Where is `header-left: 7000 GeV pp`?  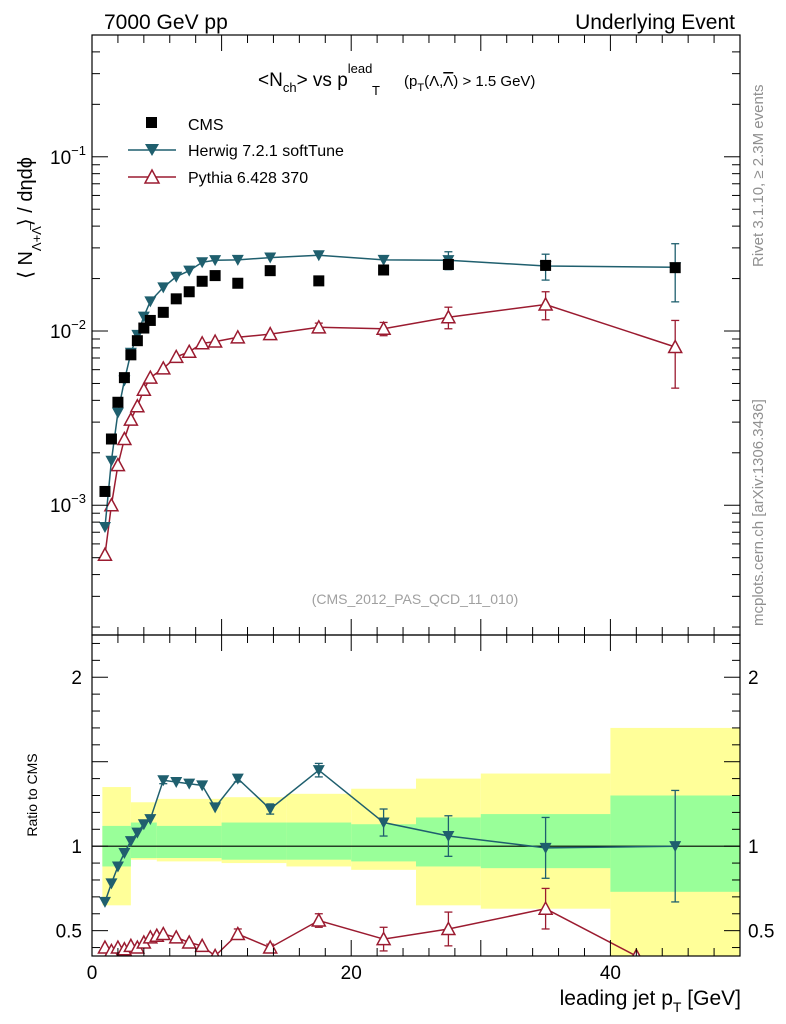 header-left: 7000 GeV pp is located at coordinates (166, 22).